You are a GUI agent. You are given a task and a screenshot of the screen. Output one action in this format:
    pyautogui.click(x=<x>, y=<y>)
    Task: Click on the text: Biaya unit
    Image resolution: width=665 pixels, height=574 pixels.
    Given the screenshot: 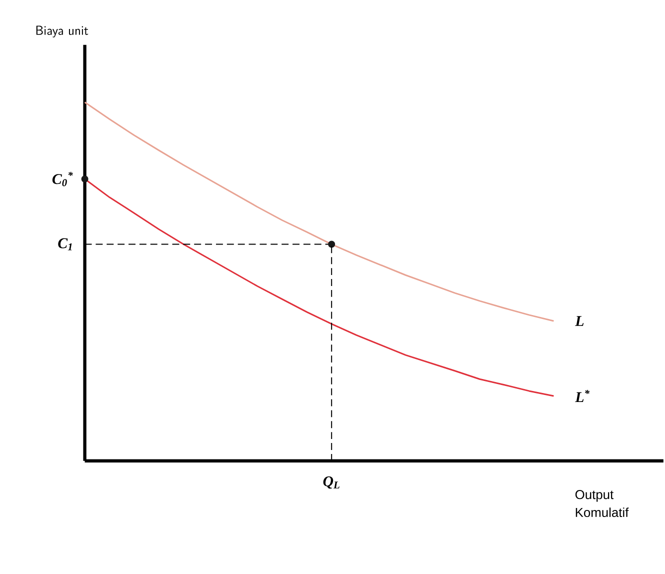 What is the action you would take?
    pyautogui.click(x=62, y=32)
    